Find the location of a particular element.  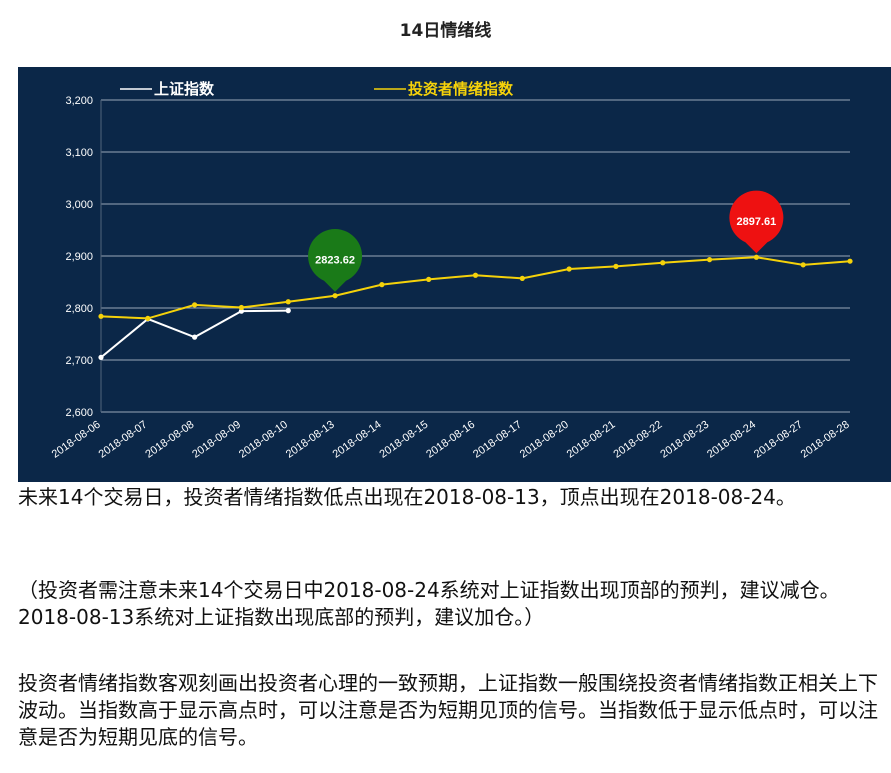

marker-label-low: 2823.62 is located at coordinates (335, 261).